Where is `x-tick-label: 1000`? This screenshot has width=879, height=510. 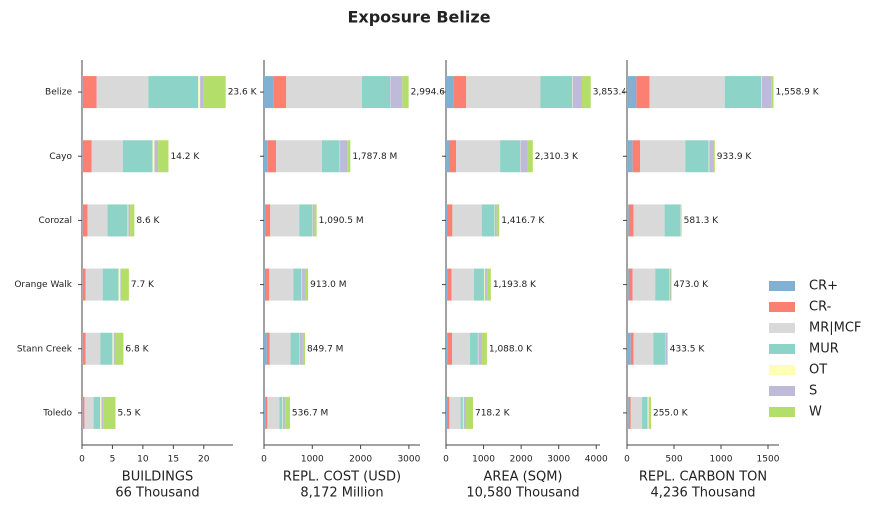
x-tick-label: 1000 is located at coordinates (721, 460).